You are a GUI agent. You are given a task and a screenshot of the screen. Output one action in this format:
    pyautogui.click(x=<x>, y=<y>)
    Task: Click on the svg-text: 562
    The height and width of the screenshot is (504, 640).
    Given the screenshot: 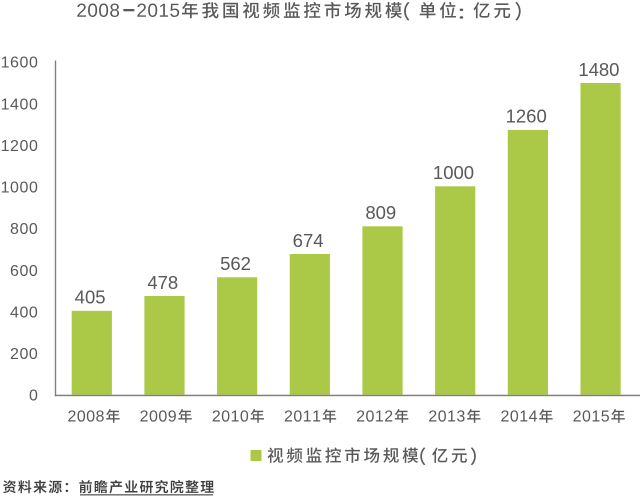 What is the action you would take?
    pyautogui.click(x=235, y=263)
    